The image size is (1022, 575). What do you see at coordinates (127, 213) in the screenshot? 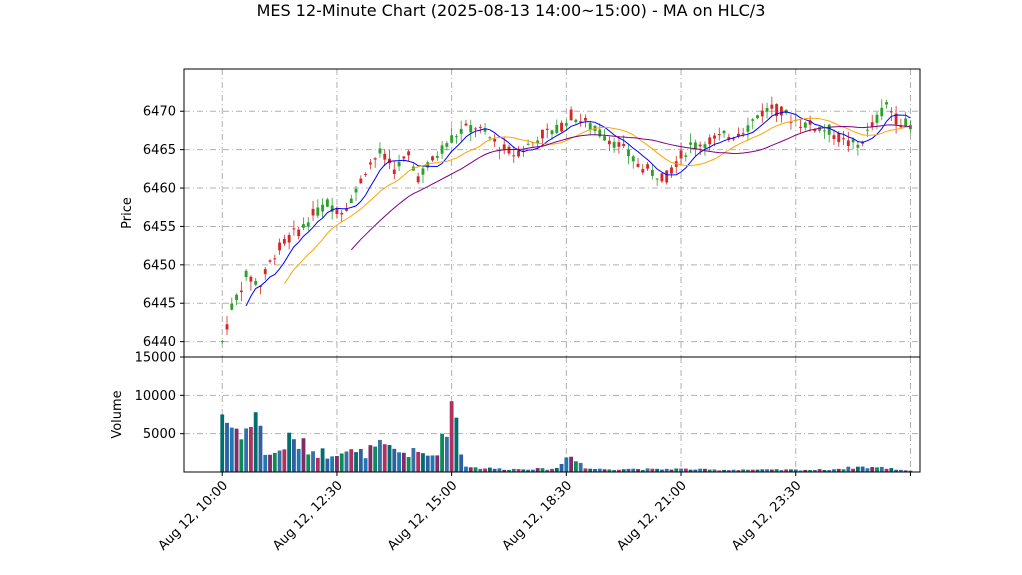
I see `price-axis-label: Price` at bounding box center [127, 213].